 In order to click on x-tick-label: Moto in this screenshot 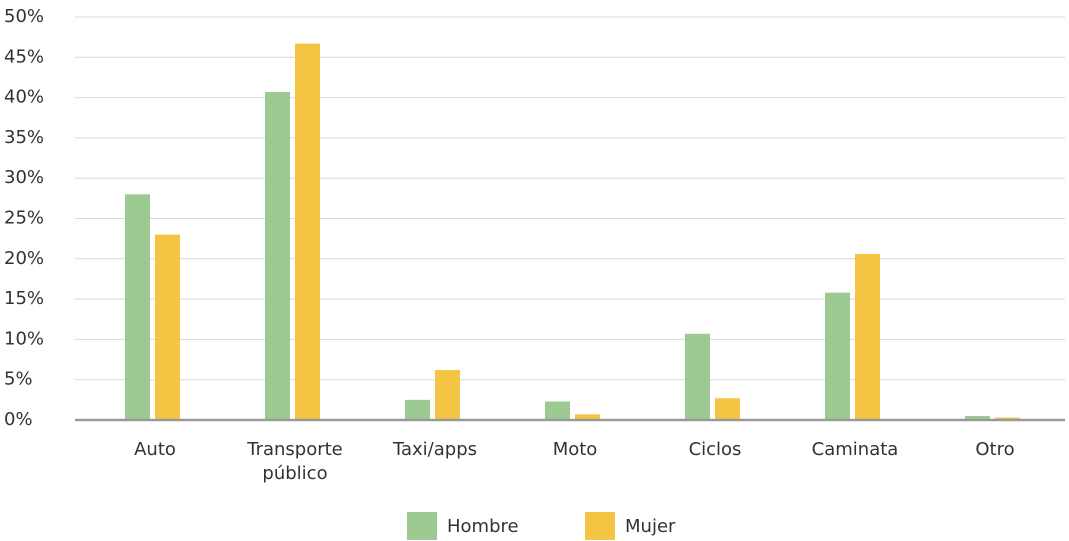, I will do `click(575, 449)`.